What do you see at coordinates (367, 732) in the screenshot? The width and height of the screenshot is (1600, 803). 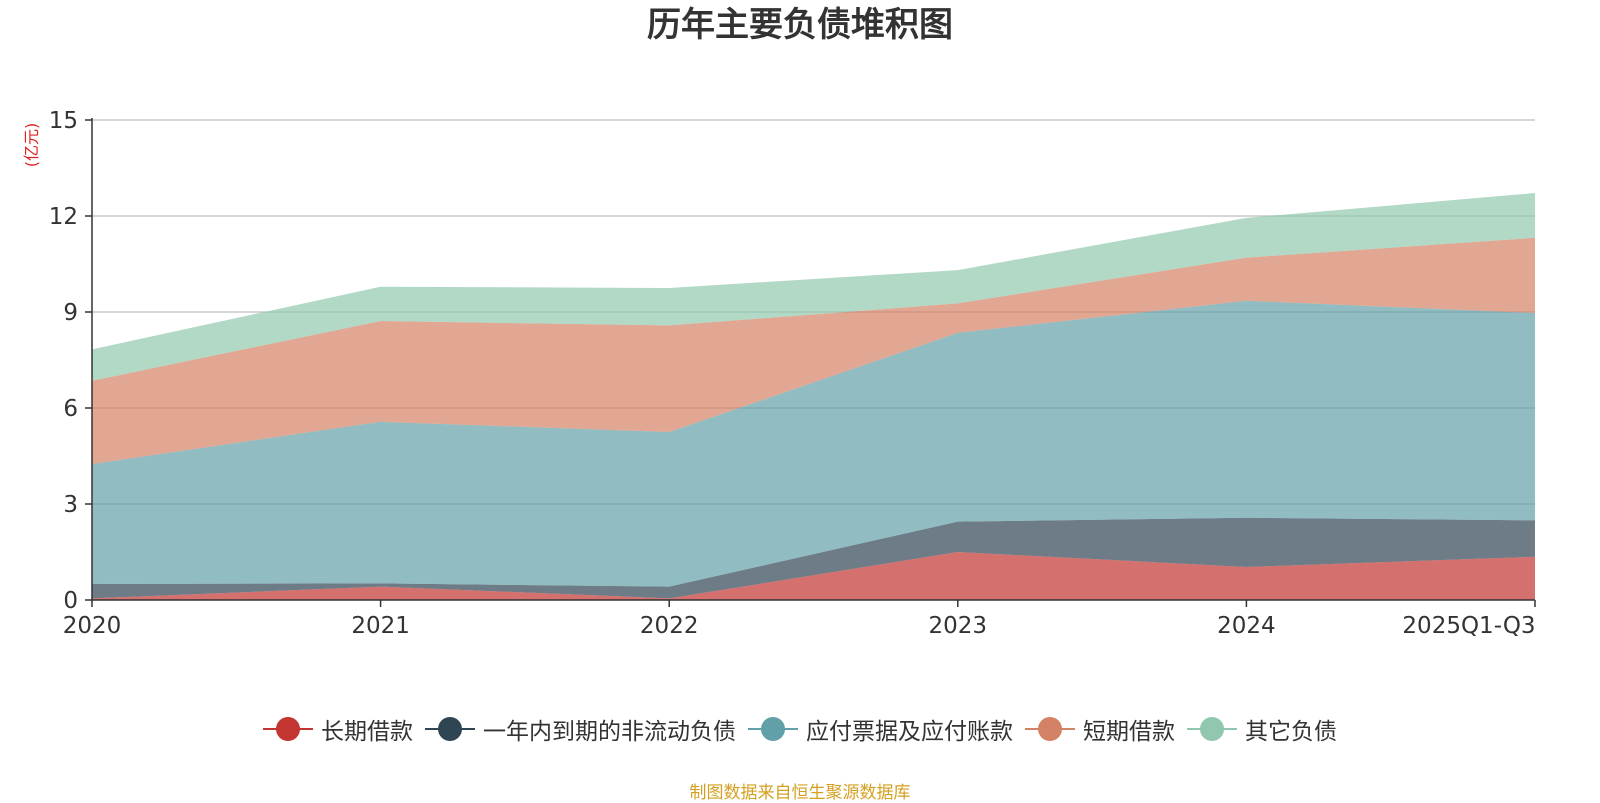 I see `legend-label: 长期借款` at bounding box center [367, 732].